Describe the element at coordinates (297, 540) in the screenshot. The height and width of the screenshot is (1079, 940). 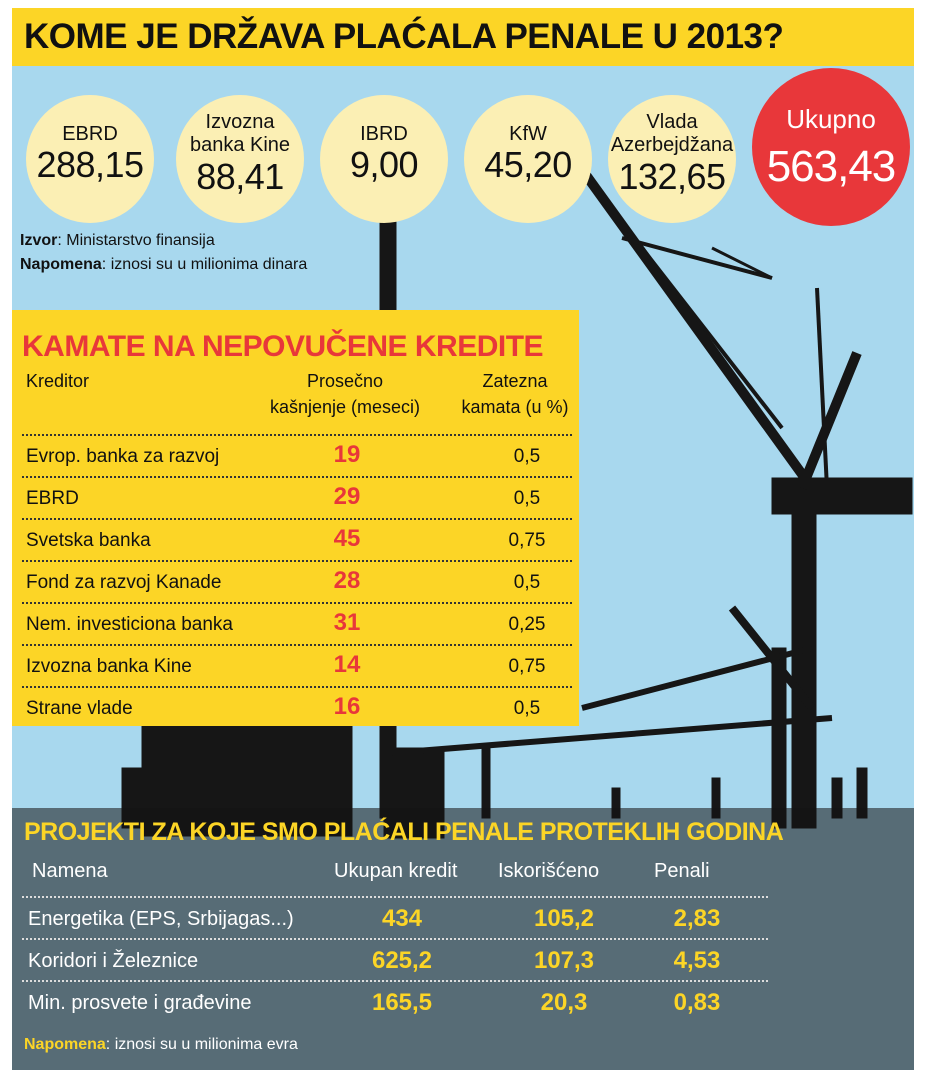
I see `interest-row: Svetska banka 45 0,75` at that location.